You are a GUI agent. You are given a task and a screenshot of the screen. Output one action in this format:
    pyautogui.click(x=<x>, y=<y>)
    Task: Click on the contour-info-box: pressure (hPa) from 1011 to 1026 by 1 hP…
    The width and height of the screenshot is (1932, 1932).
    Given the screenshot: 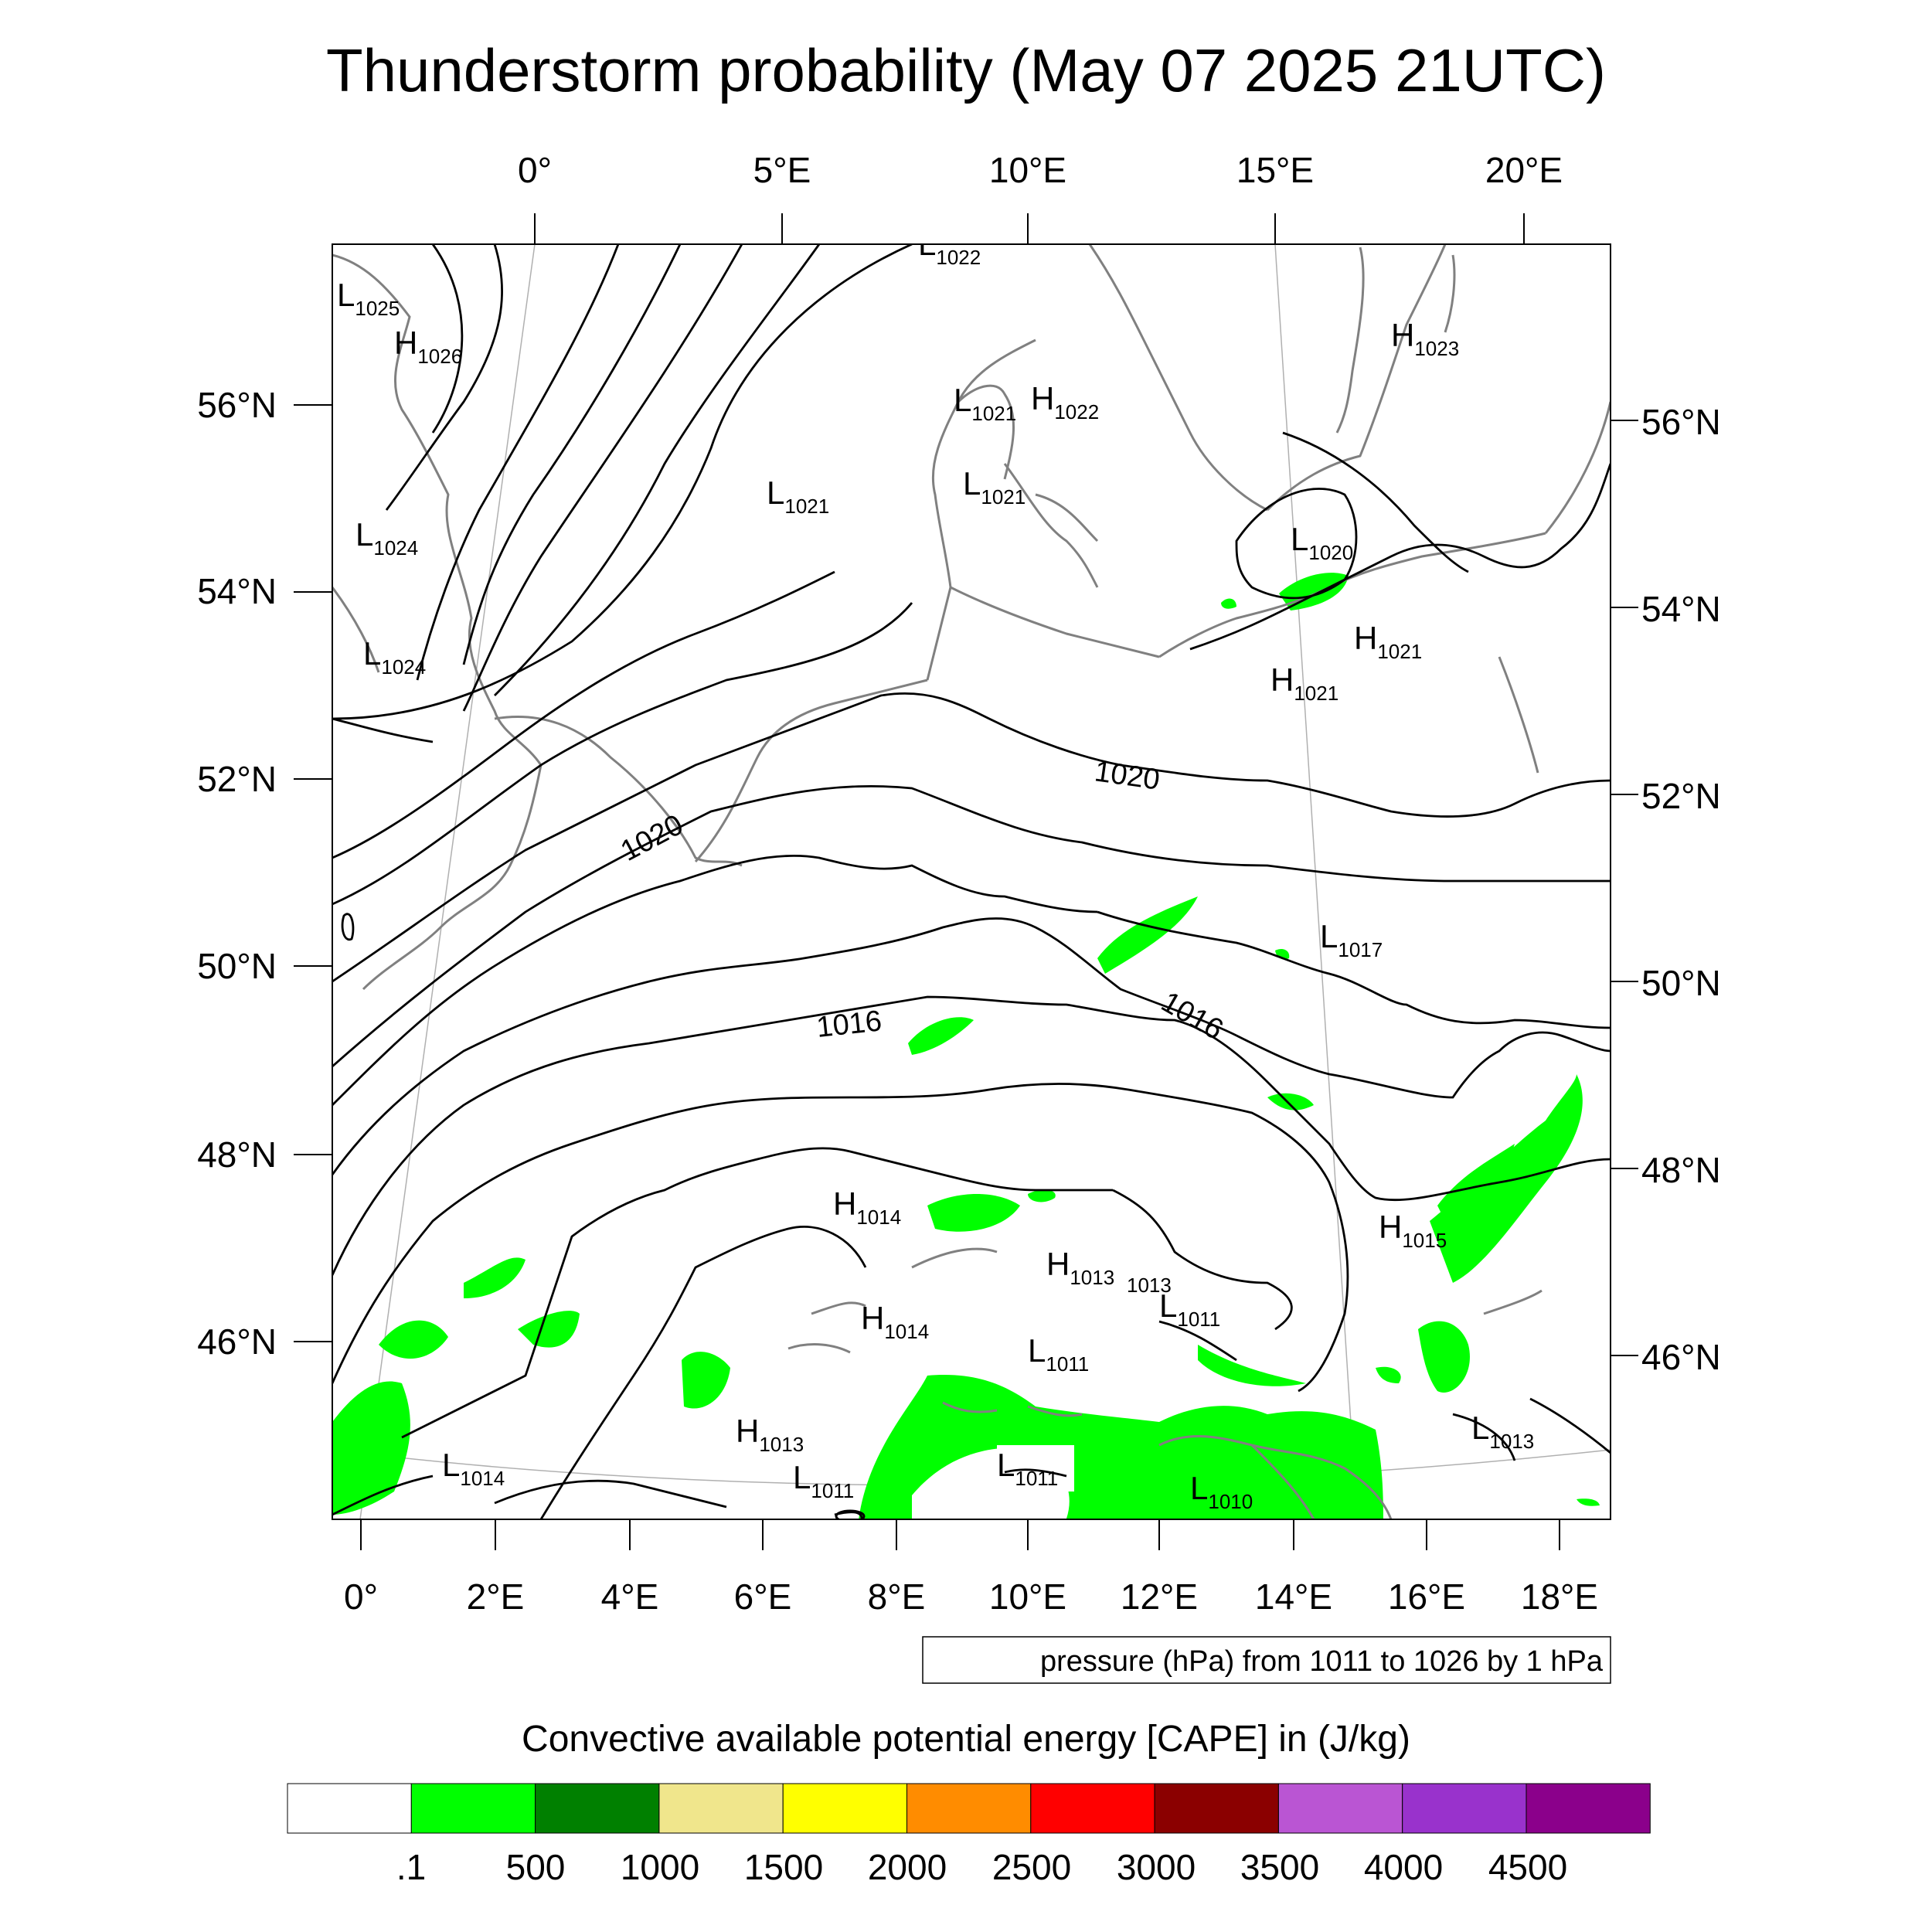 What is the action you would take?
    pyautogui.click(x=1267, y=1660)
    